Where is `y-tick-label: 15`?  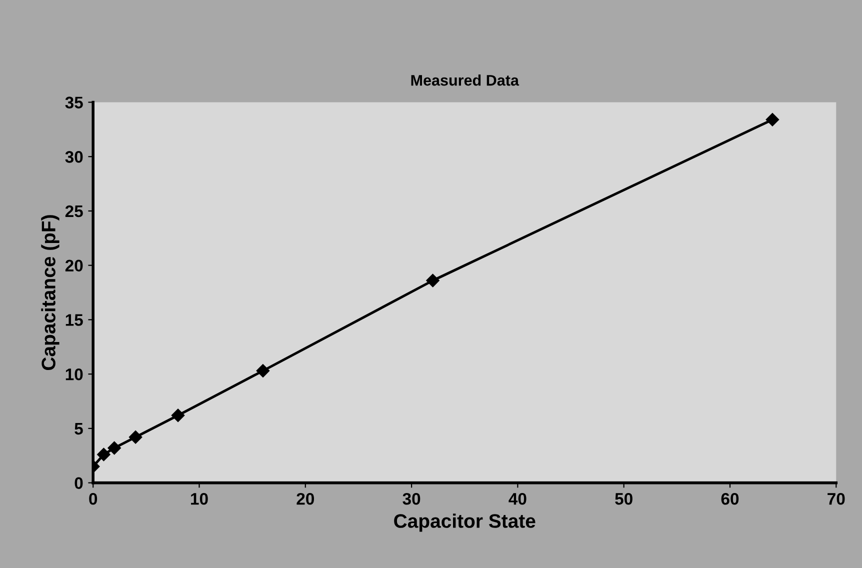 y-tick-label: 15 is located at coordinates (74, 320).